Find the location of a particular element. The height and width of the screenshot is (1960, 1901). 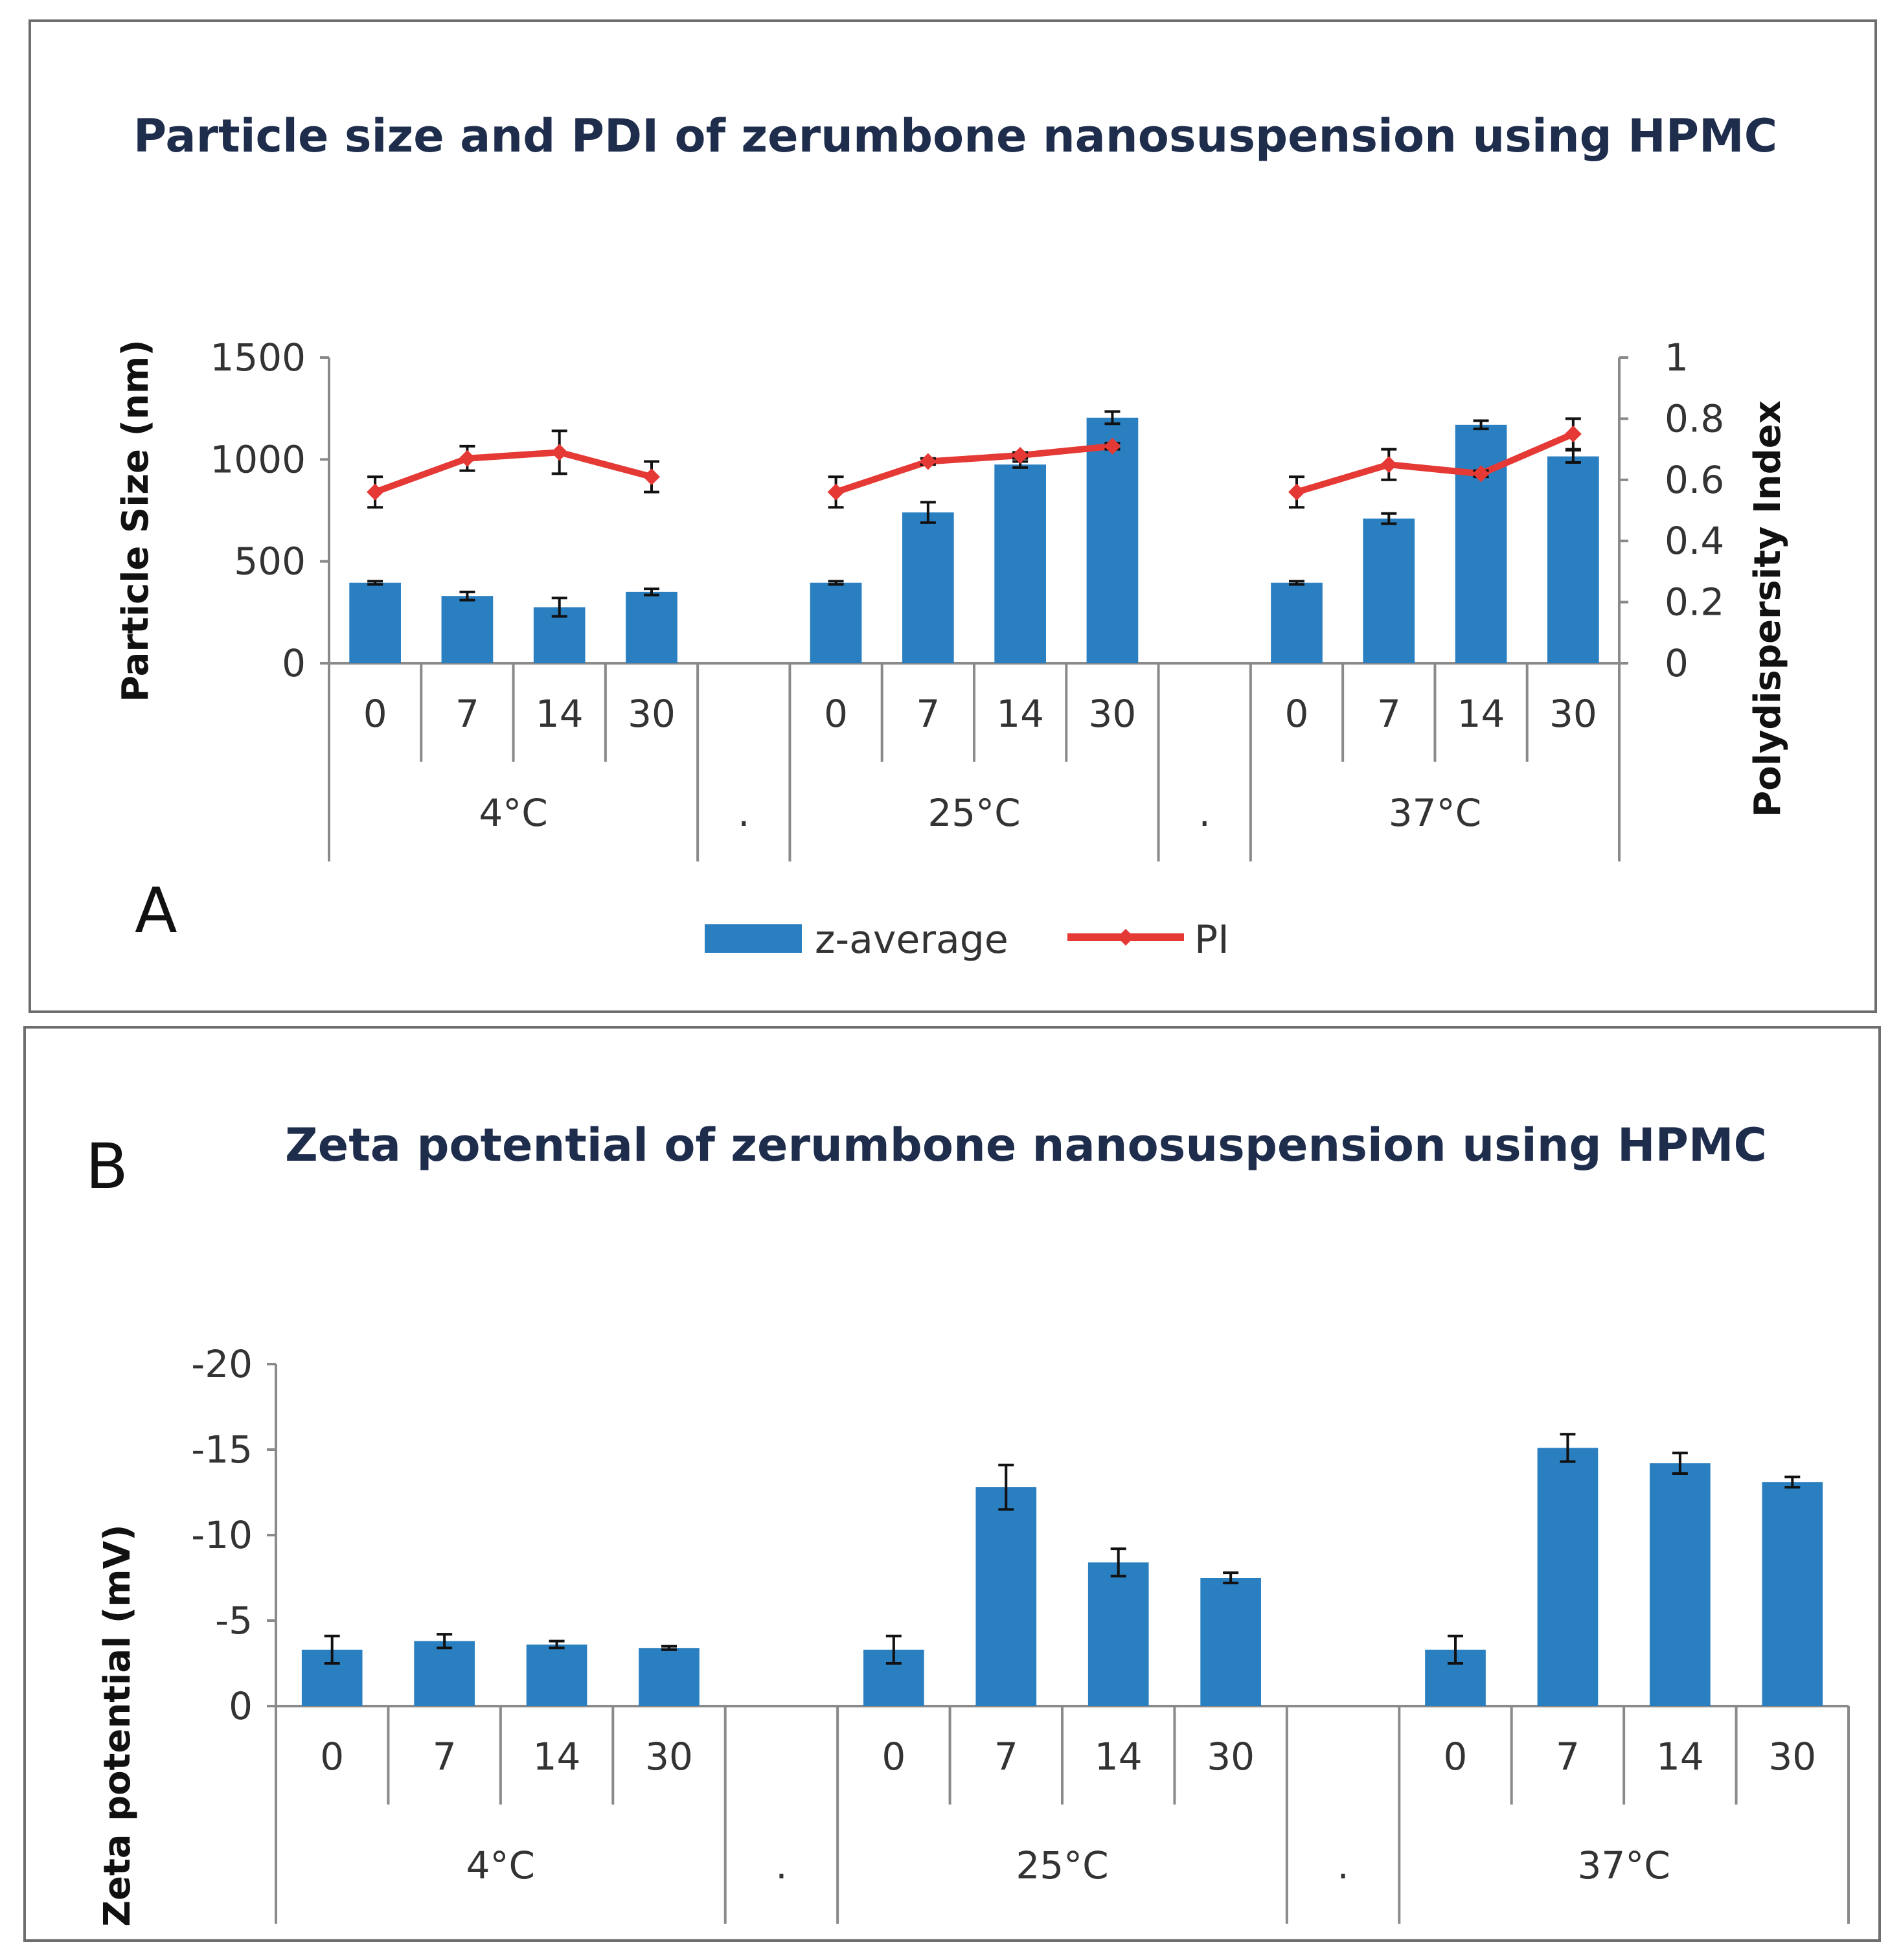

y2-tick-label: 0 is located at coordinates (1677, 663).